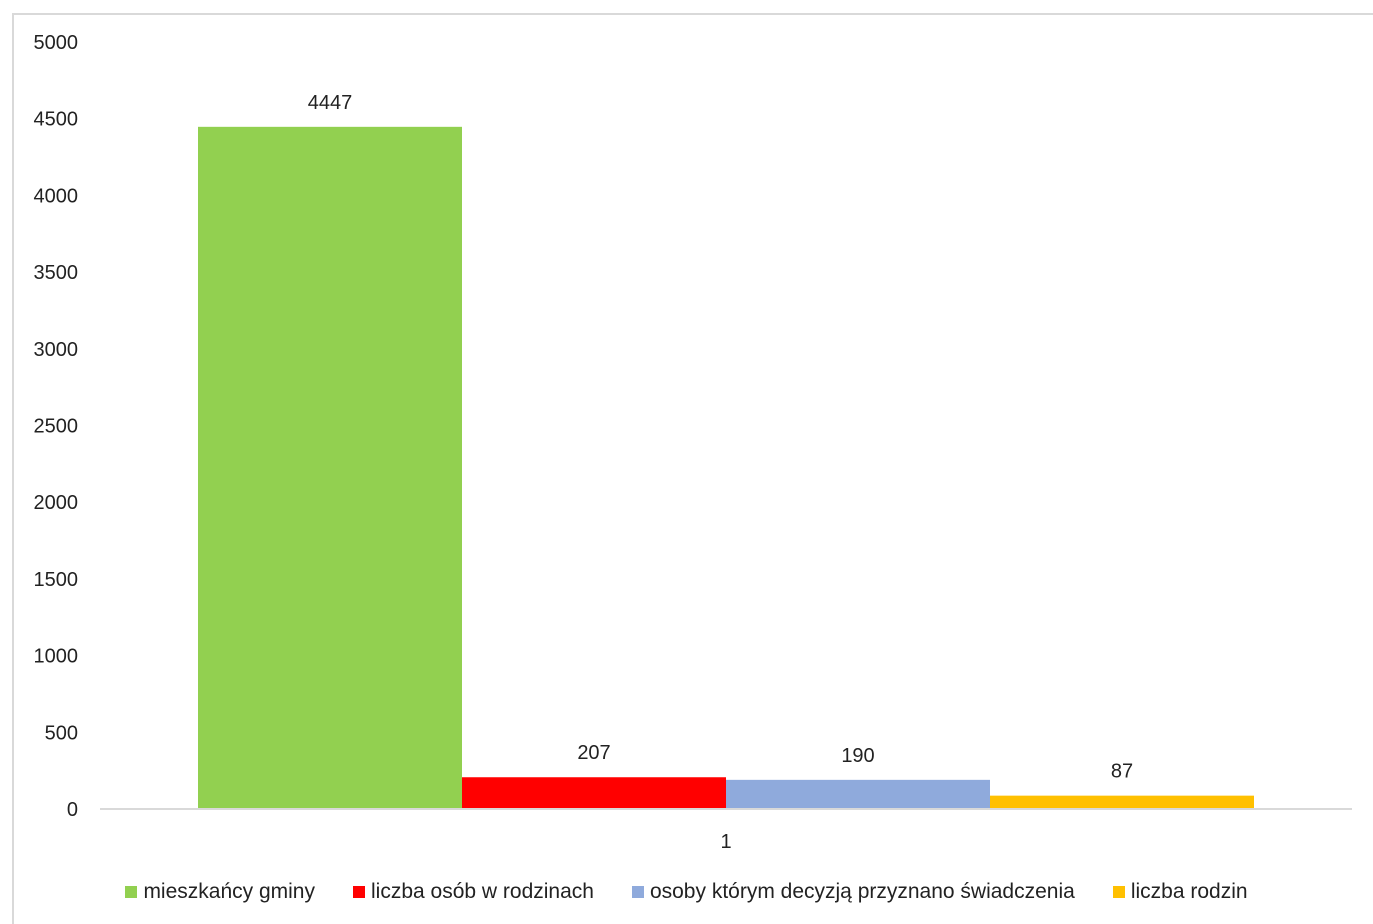 The width and height of the screenshot is (1373, 924). What do you see at coordinates (56, 273) in the screenshot?
I see `y-tick-label: 3500` at bounding box center [56, 273].